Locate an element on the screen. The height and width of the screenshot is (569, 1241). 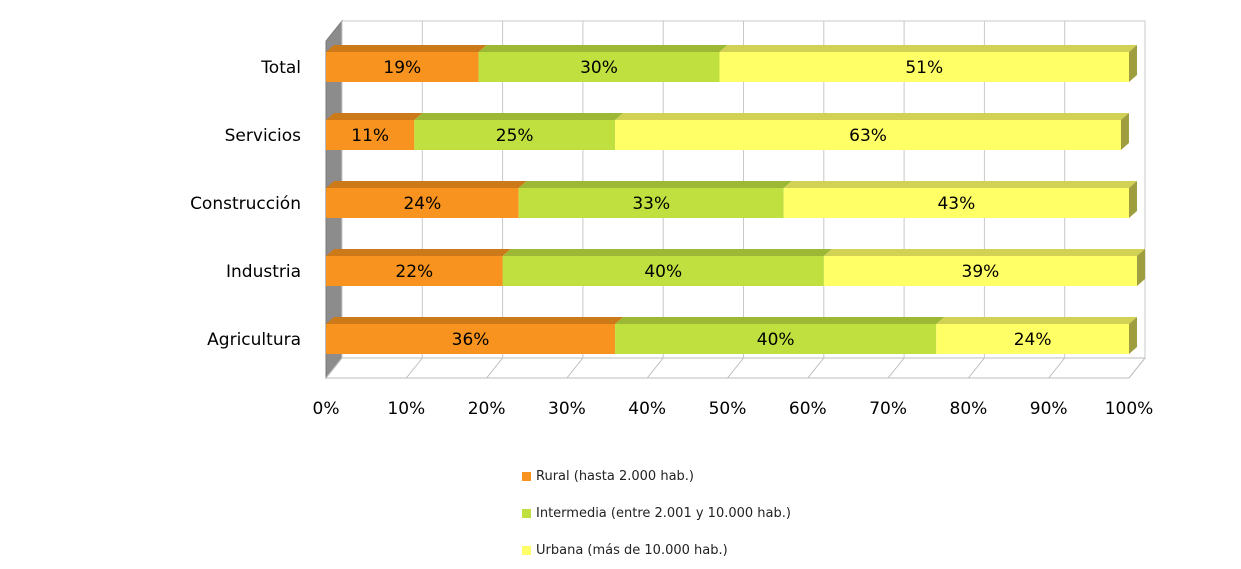
legend-item-intermedia: Intermedia (entre 2.001 y 10.000 hab.) is located at coordinates (656, 513).